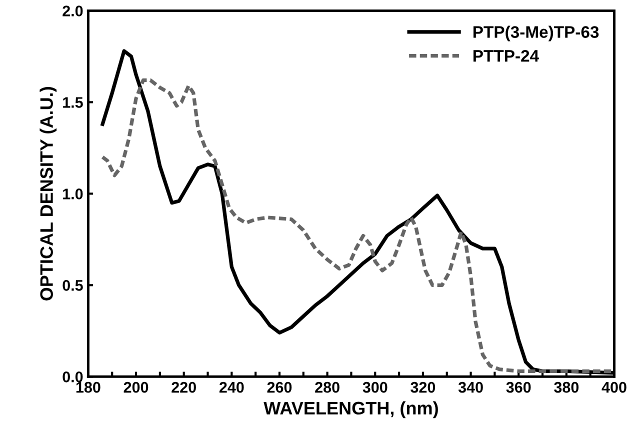 The image size is (630, 428). What do you see at coordinates (48, 193) in the screenshot?
I see `y-axis-title: OPTICAL DENSITY (A.U.)` at bounding box center [48, 193].